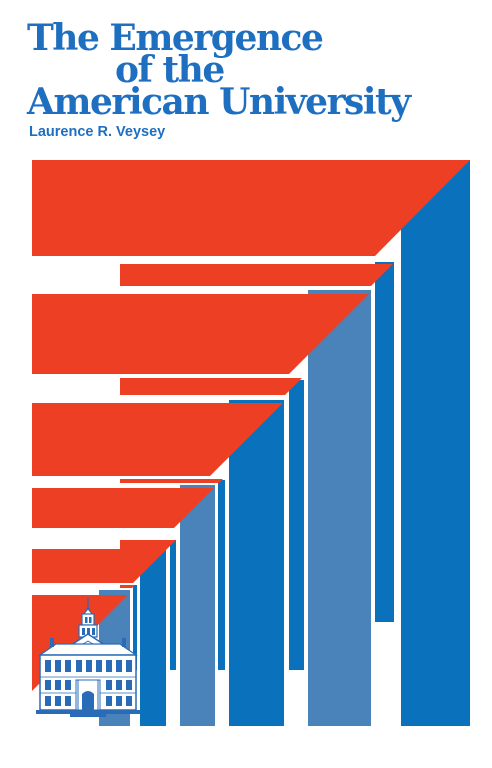 The image size is (492, 768). What do you see at coordinates (219, 102) in the screenshot?
I see `title-line-3: American University` at bounding box center [219, 102].